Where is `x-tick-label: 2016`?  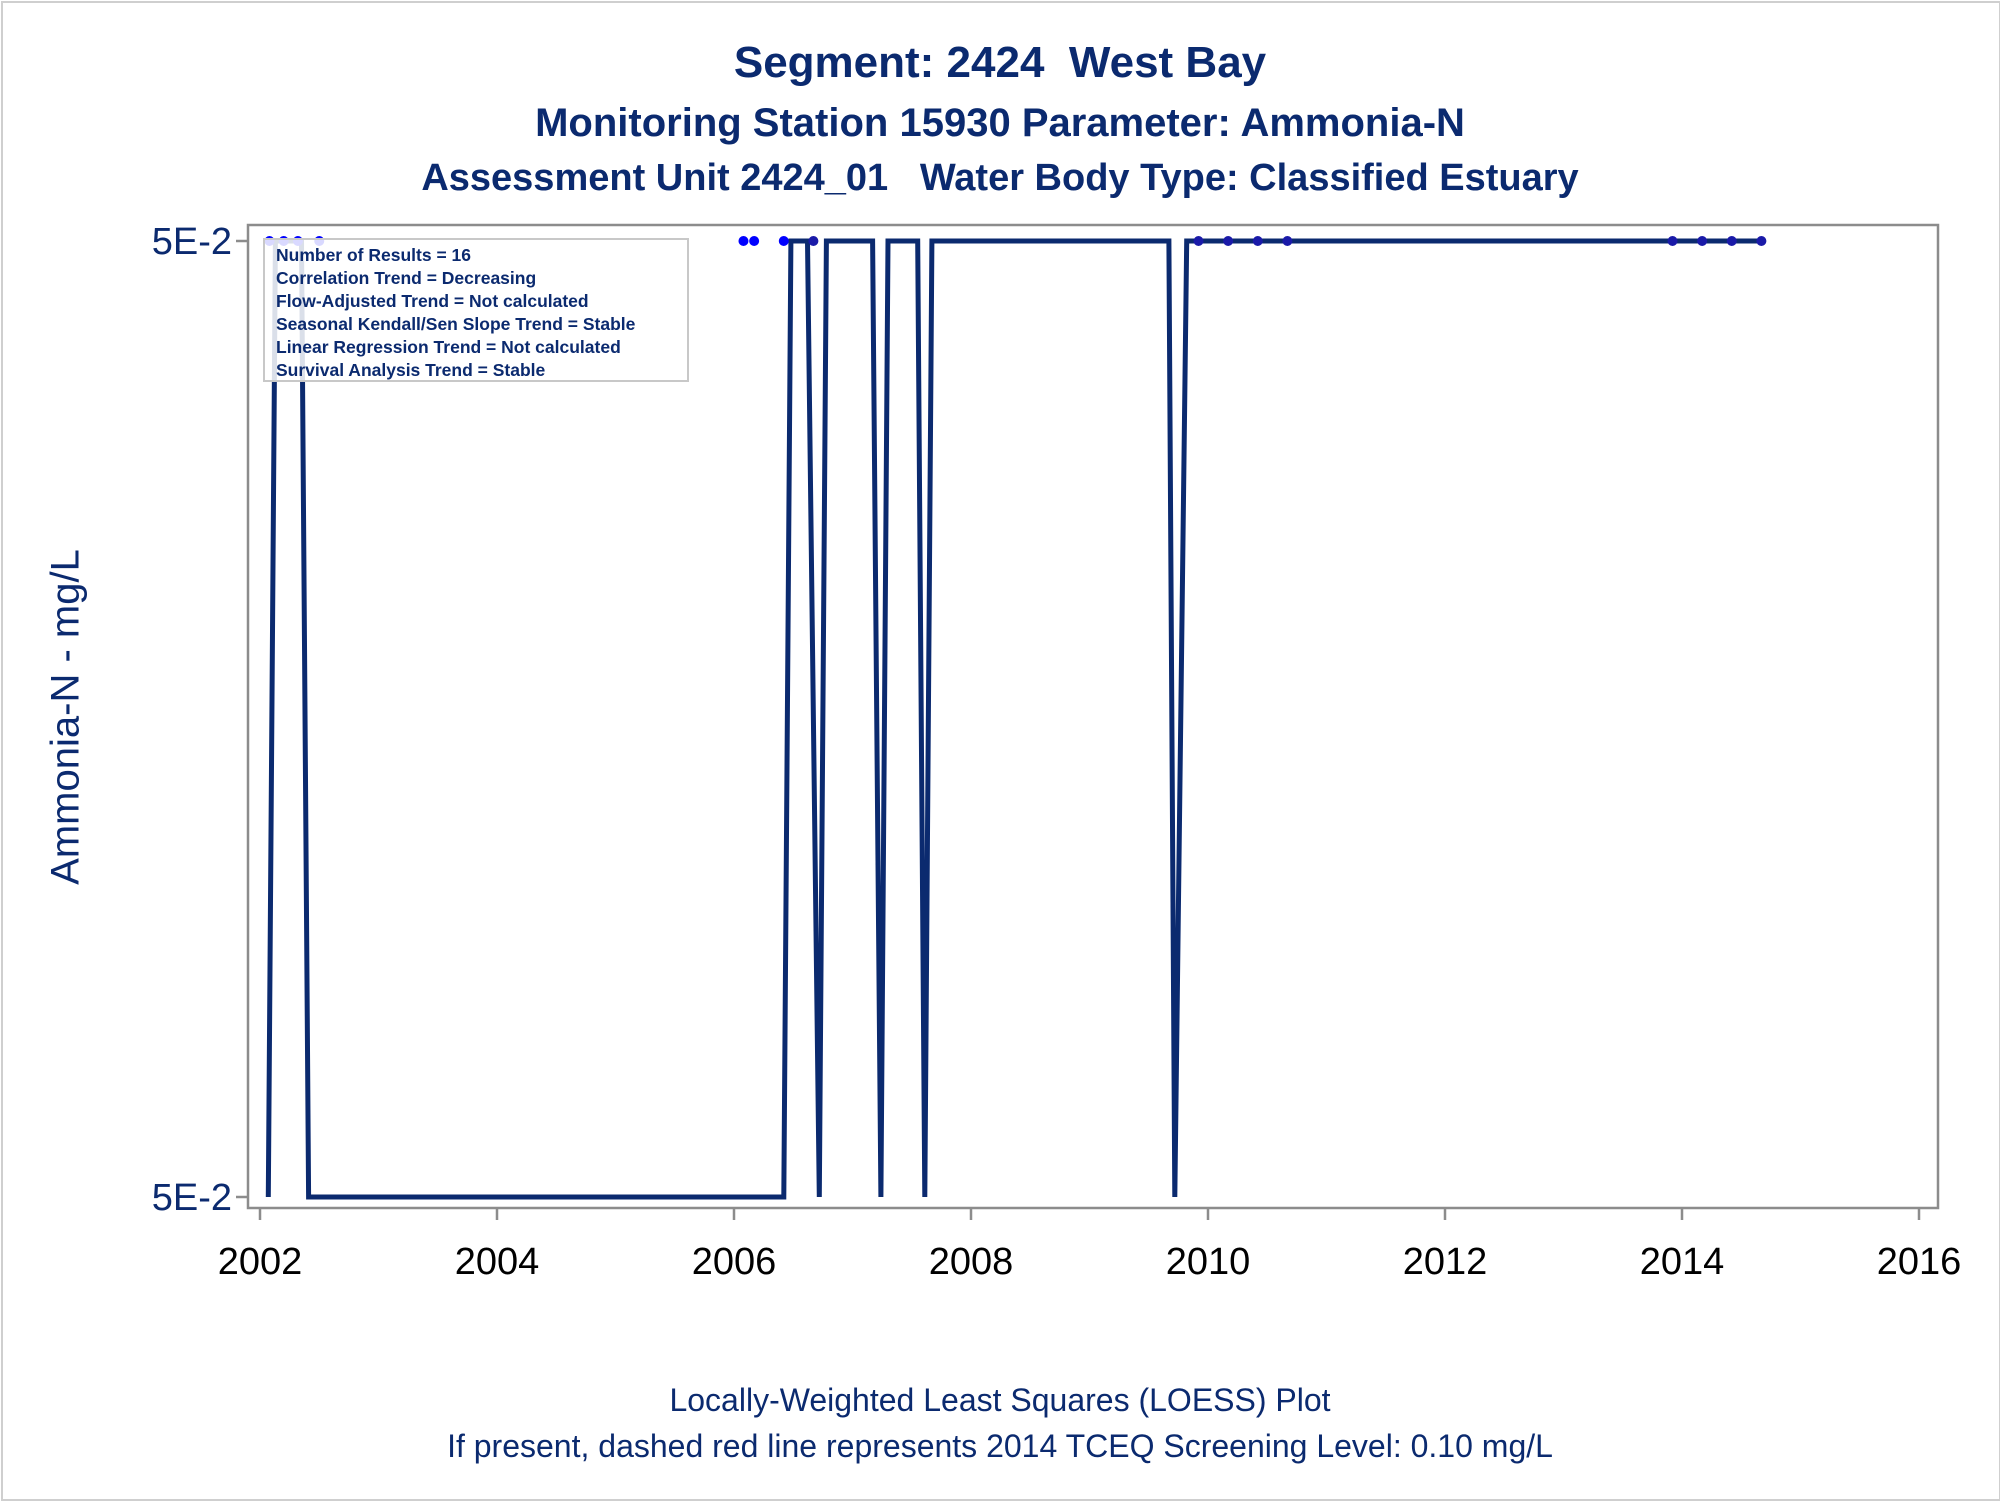
x-tick-label: 2016 is located at coordinates (1919, 1262).